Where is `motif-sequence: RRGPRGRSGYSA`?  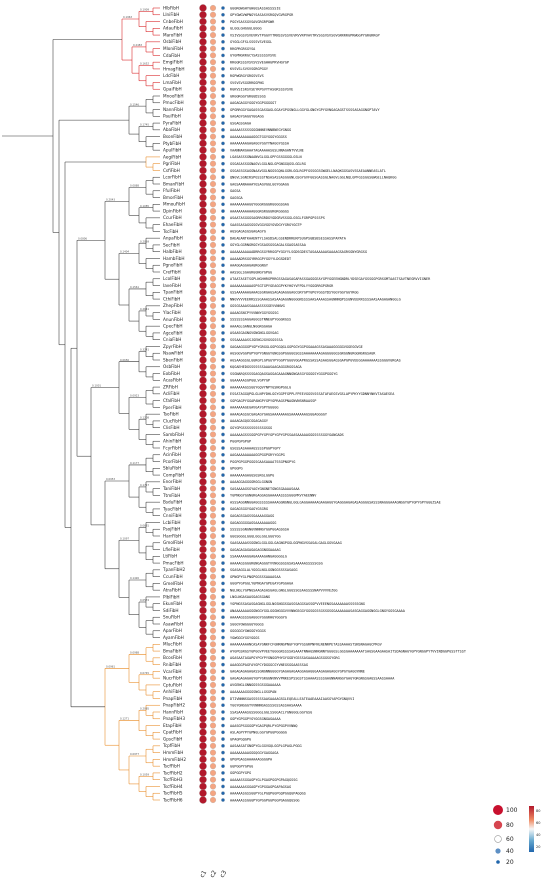
motif-sequence: RRGPRGRSGYSA is located at coordinates (243, 49).